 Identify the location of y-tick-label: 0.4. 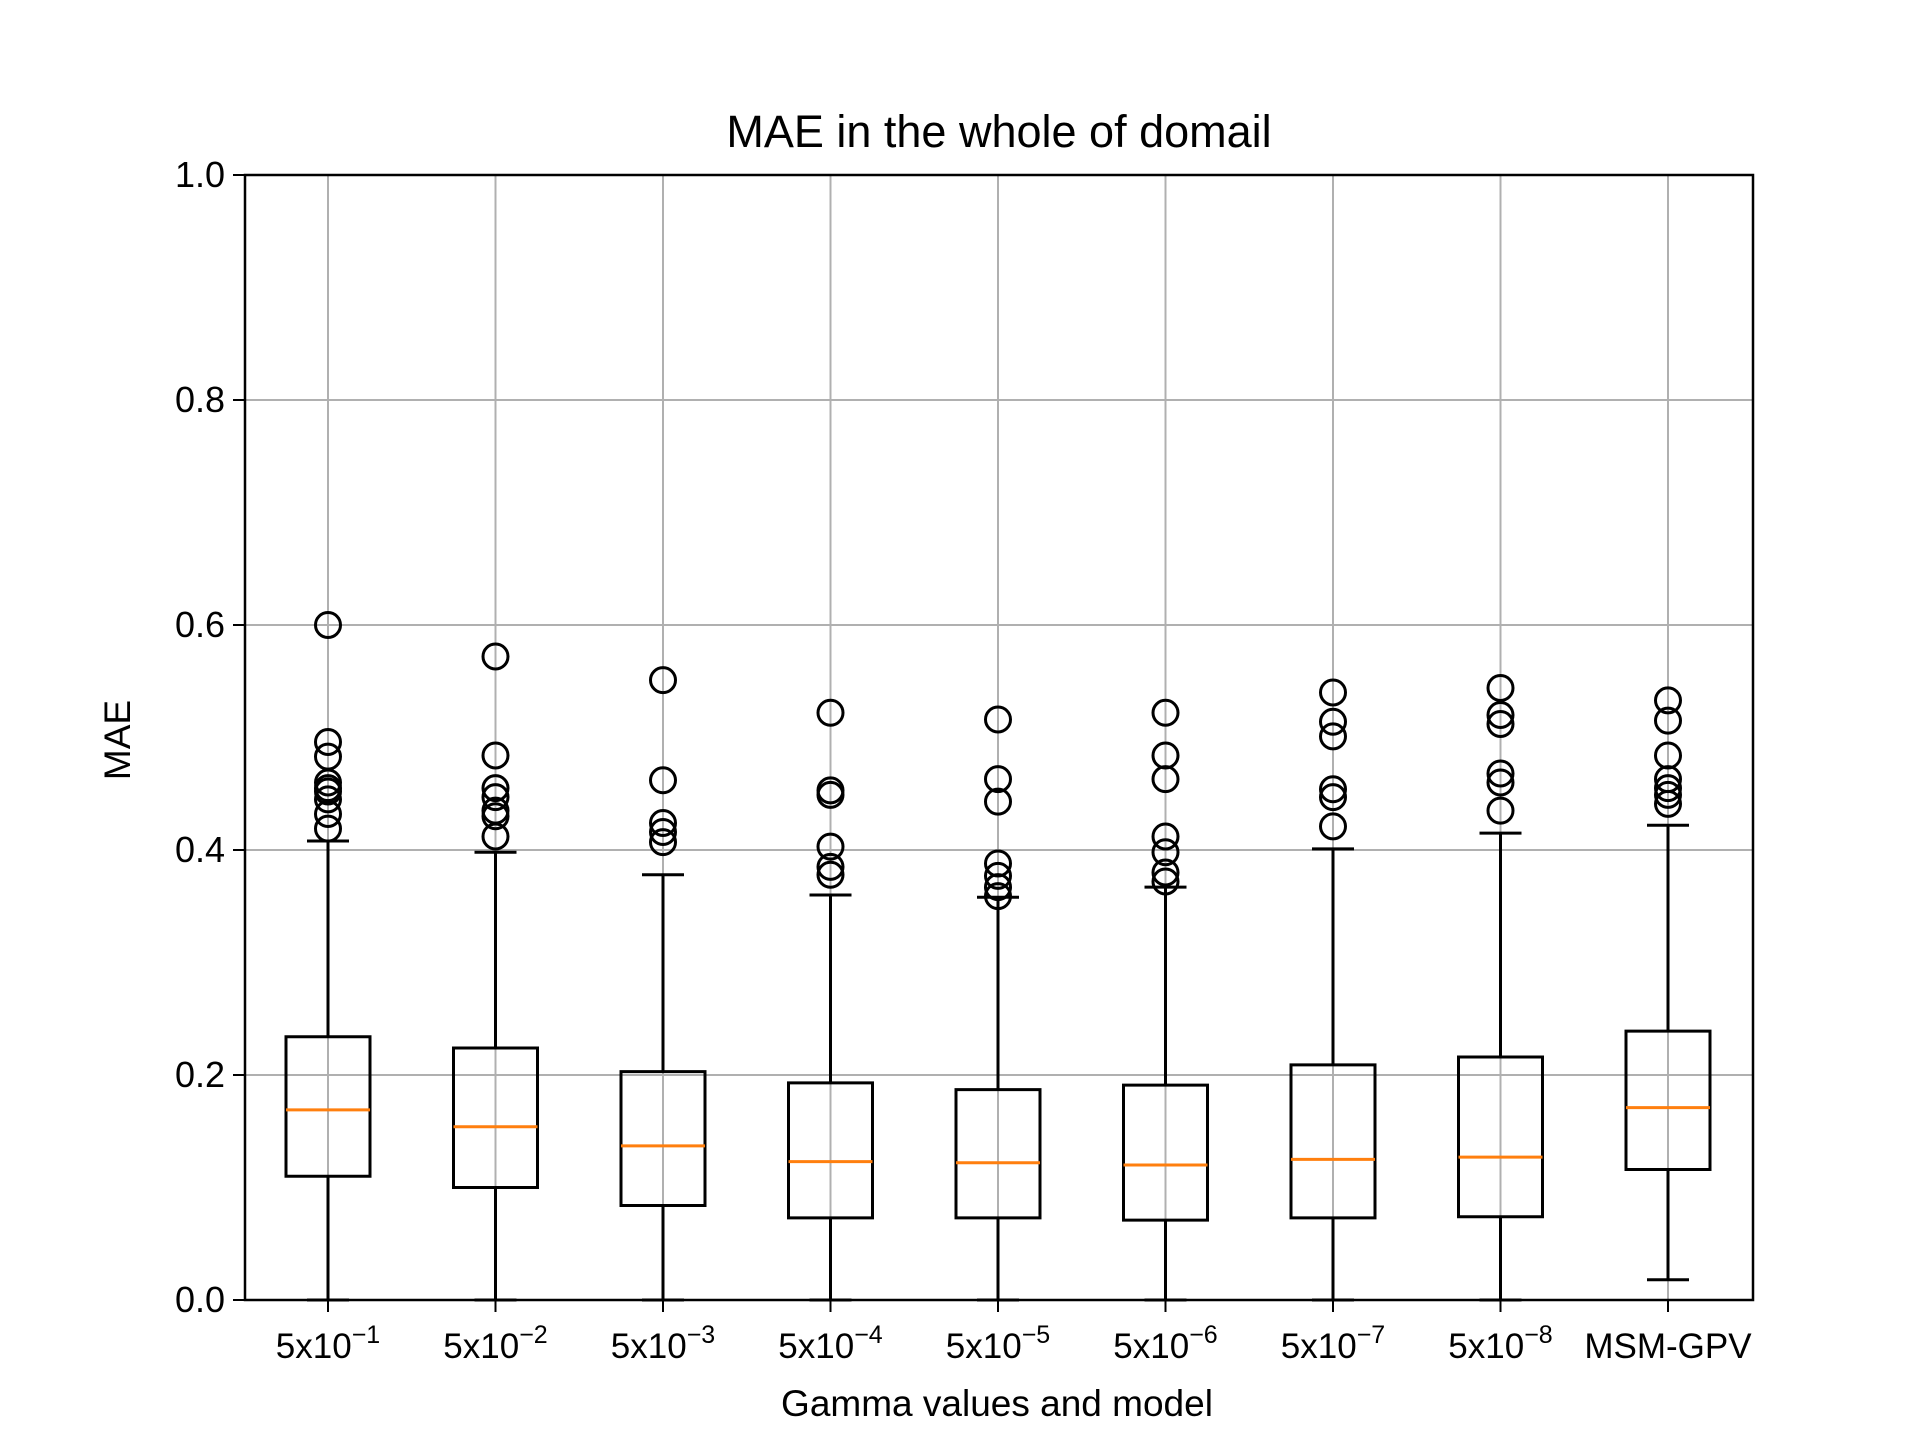
(200, 849).